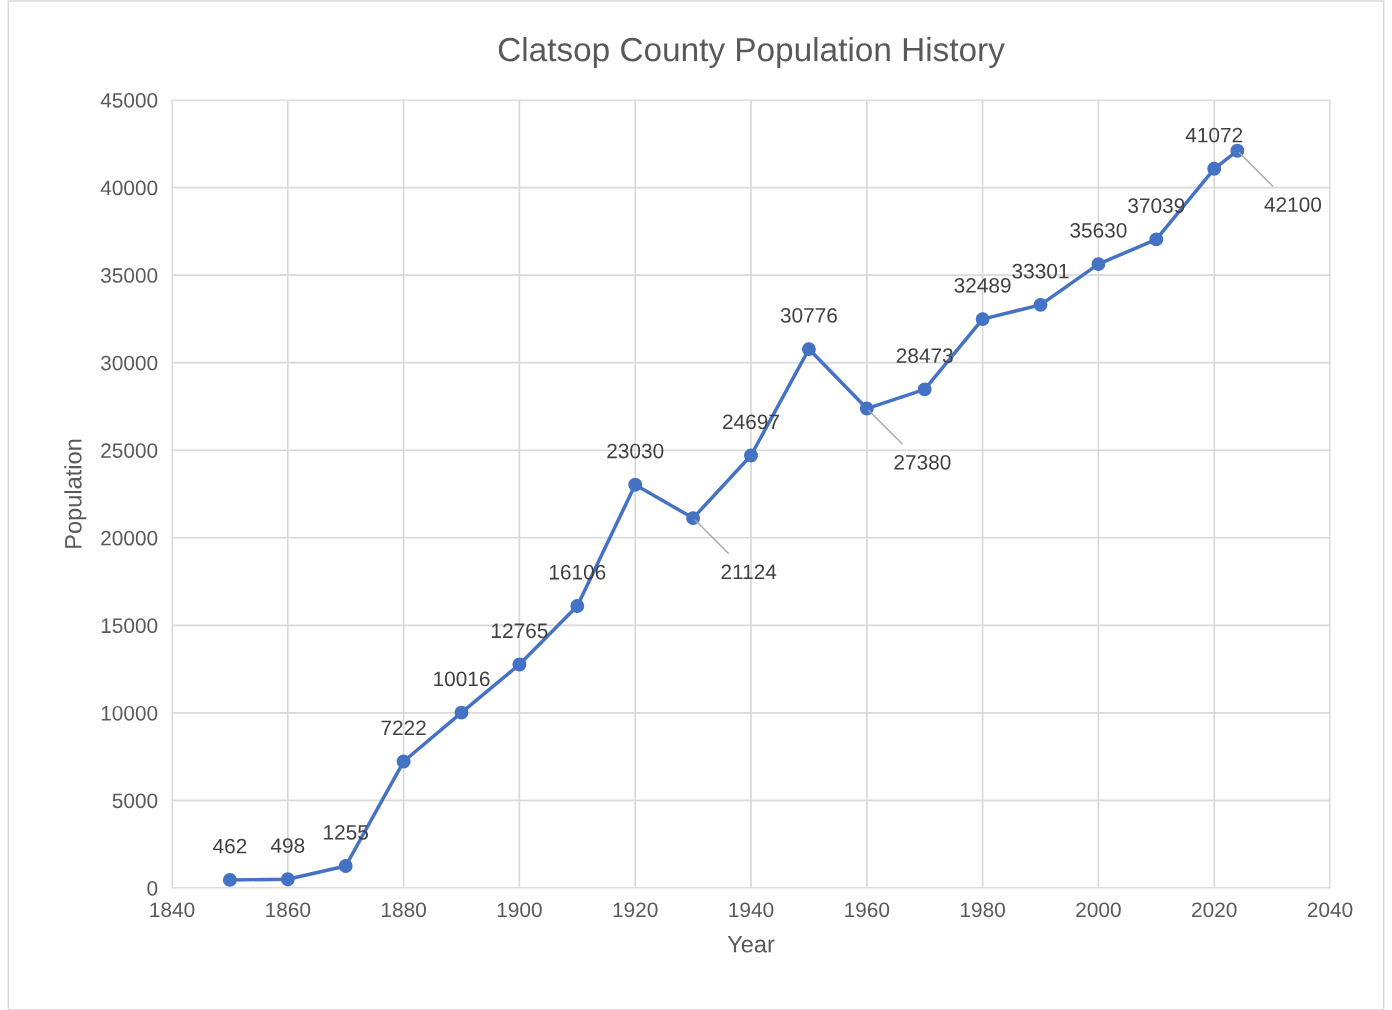  I want to click on y-tick-label: 10000, so click(129, 713).